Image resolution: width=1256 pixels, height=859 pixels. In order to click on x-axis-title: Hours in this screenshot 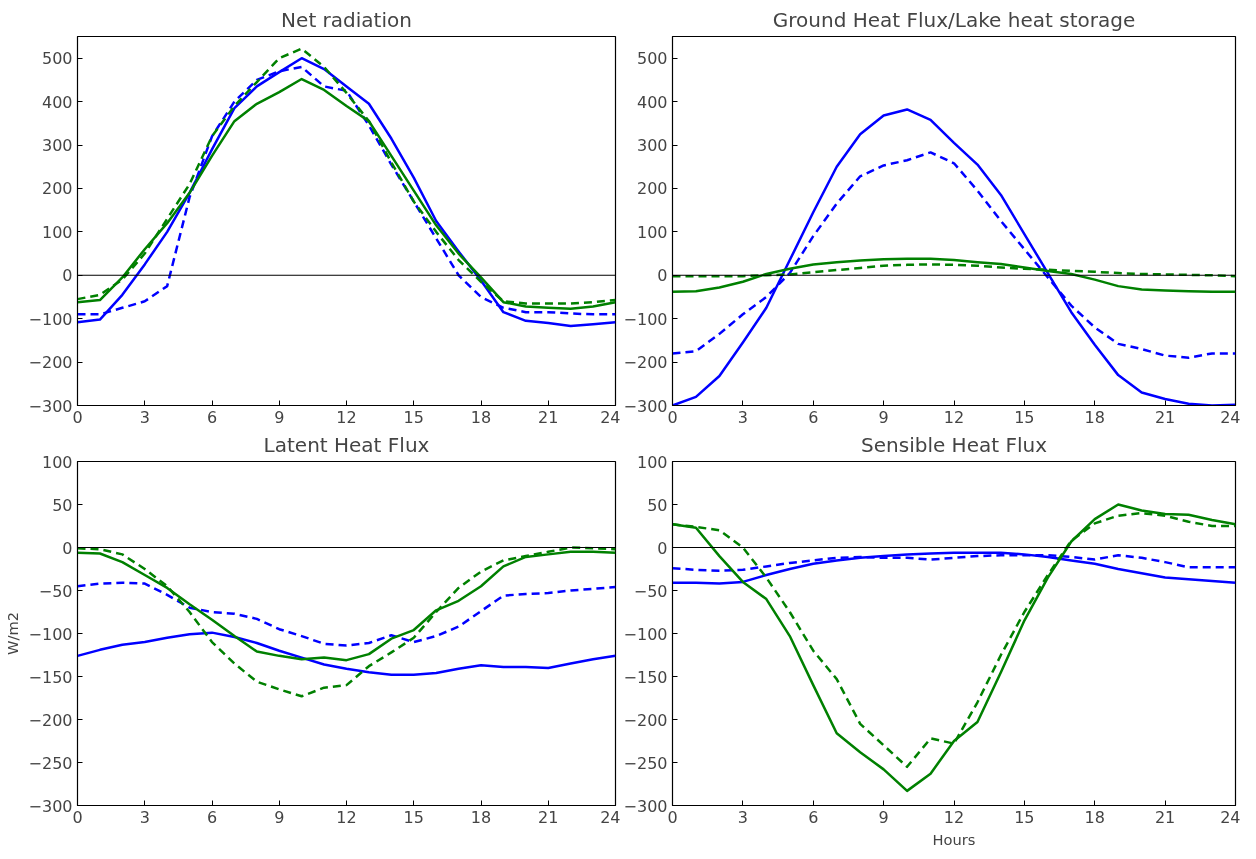, I will do `click(954, 839)`.